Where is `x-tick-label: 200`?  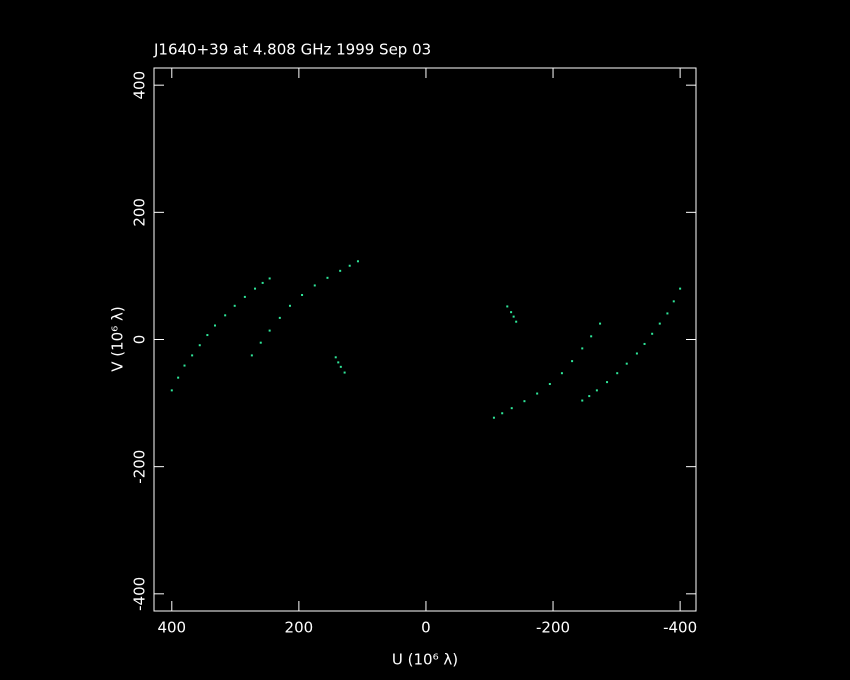
x-tick-label: 200 is located at coordinates (299, 628).